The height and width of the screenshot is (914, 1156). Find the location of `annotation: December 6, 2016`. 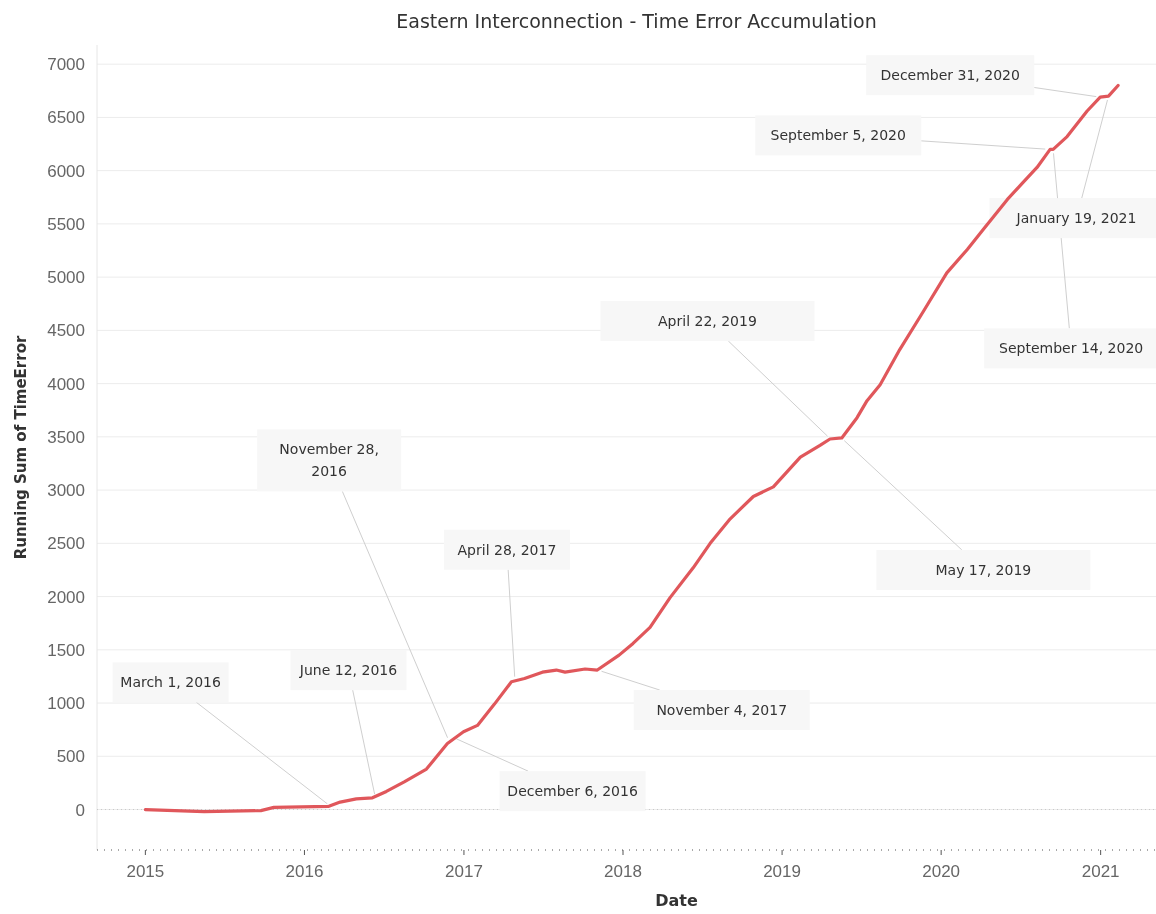

annotation: December 6, 2016 is located at coordinates (572, 791).